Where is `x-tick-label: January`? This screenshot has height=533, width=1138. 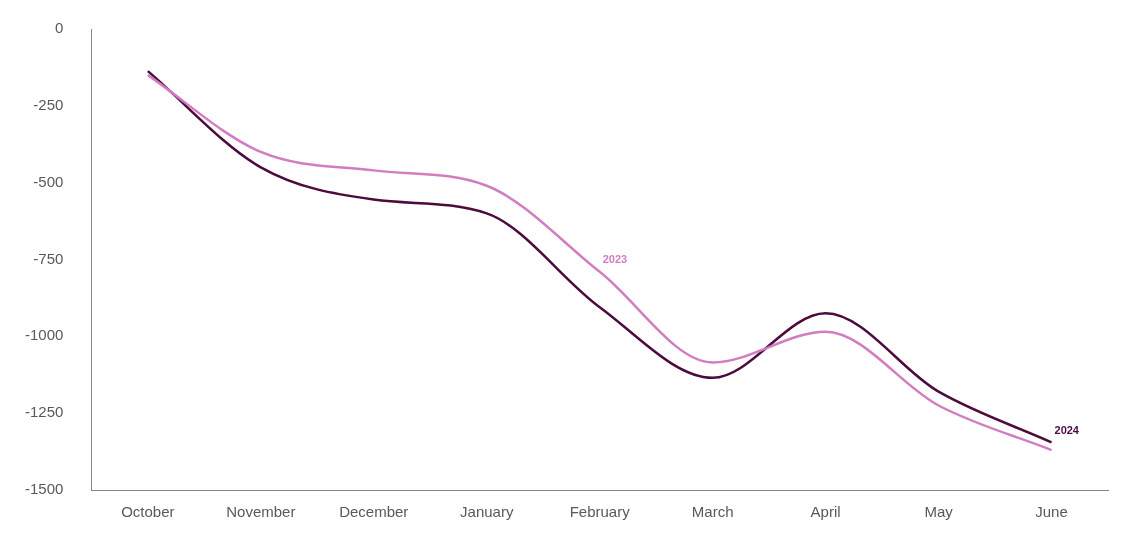
x-tick-label: January is located at coordinates (487, 512).